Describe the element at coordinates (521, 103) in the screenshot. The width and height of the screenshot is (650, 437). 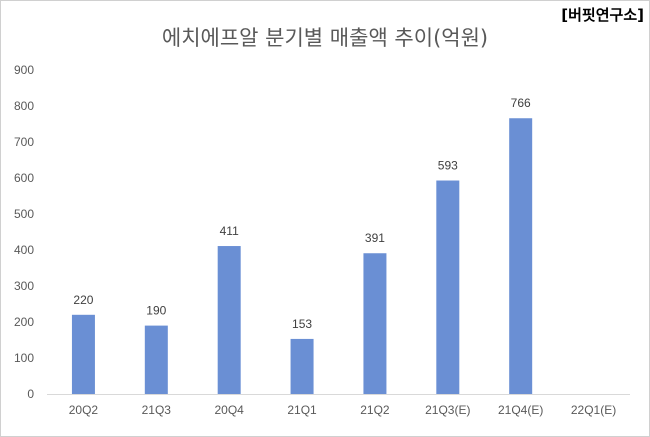
I see `data-label: 766` at that location.